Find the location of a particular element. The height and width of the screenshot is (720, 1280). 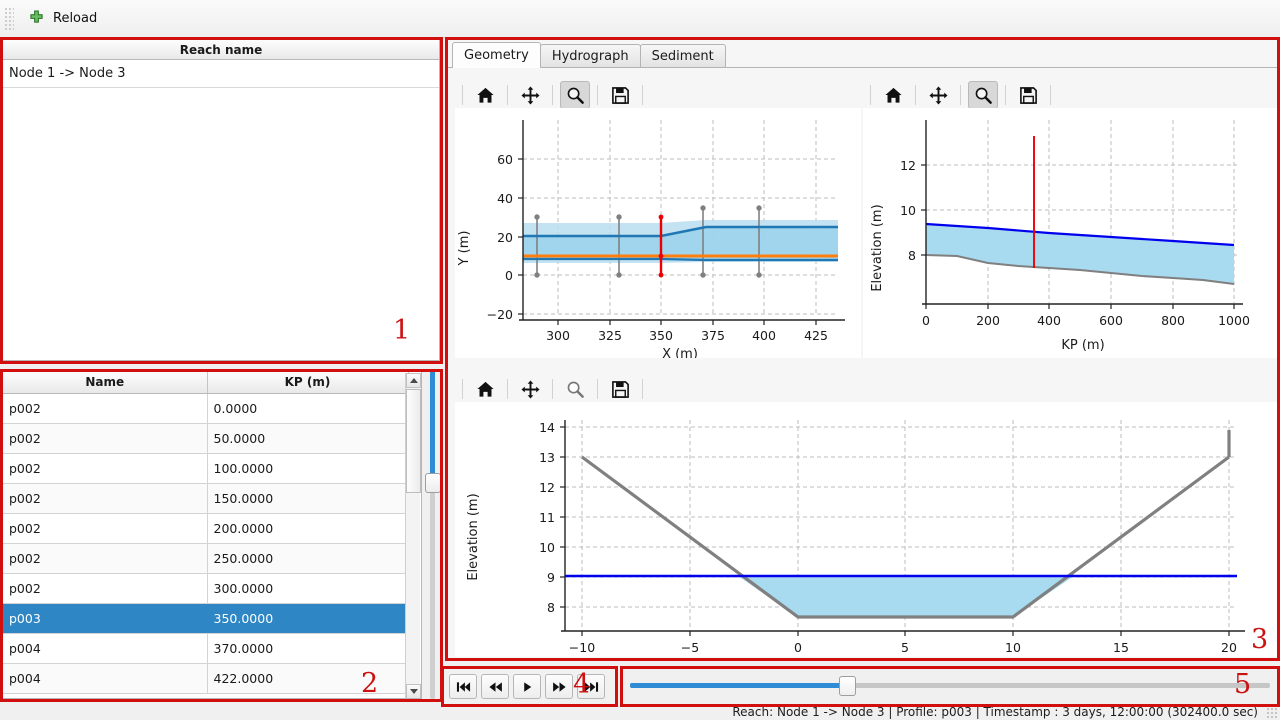

svg-text: 20 is located at coordinates (505, 237).